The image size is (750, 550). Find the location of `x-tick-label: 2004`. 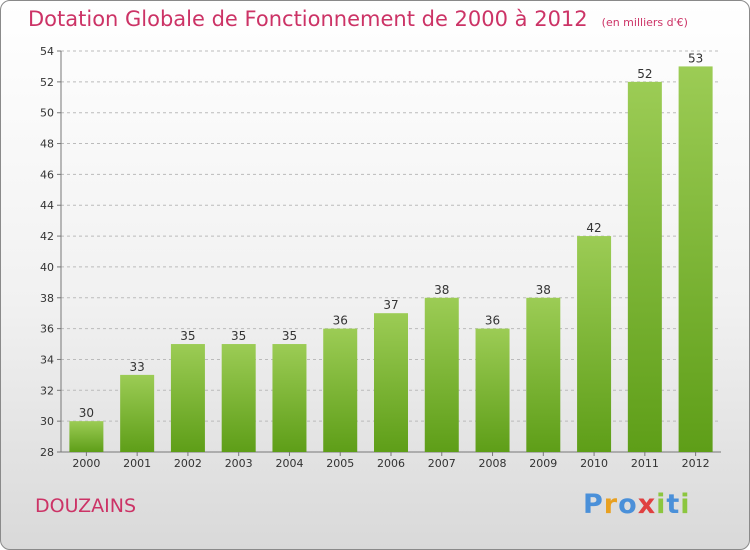

x-tick-label: 2004 is located at coordinates (289, 463).